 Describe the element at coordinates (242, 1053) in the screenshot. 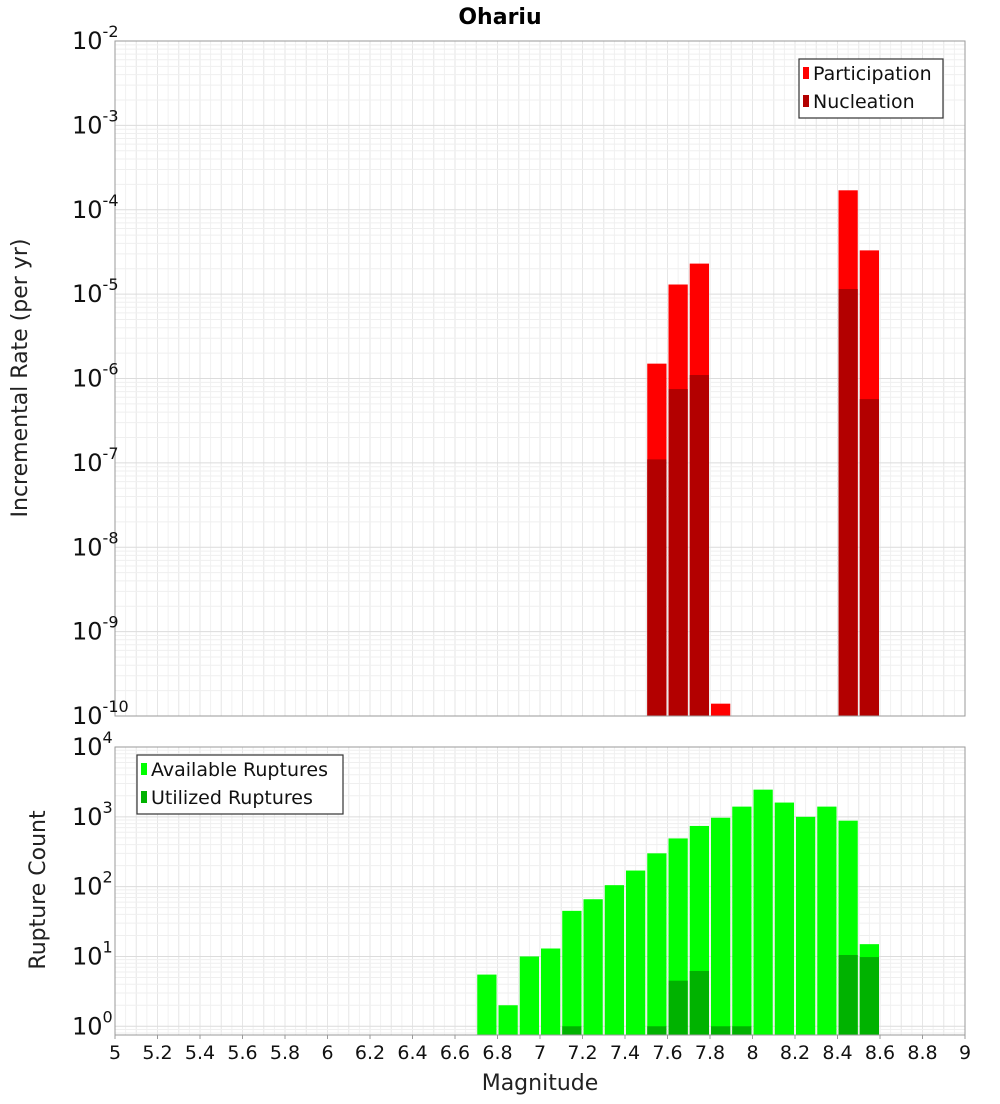

I see `x-tick-label: 5.6` at that location.